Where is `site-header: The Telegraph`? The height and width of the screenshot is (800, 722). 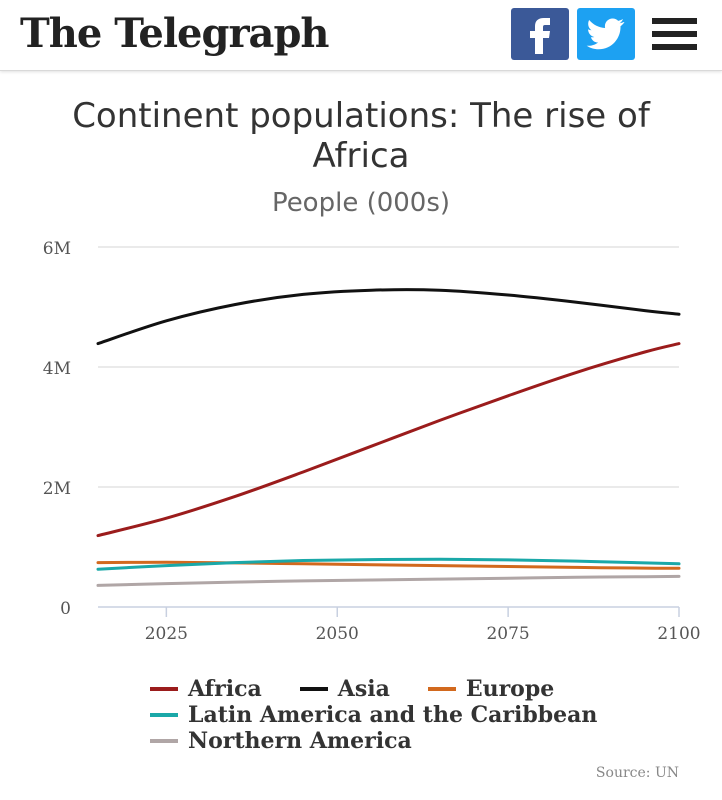
site-header: The Telegraph is located at coordinates (361, 35).